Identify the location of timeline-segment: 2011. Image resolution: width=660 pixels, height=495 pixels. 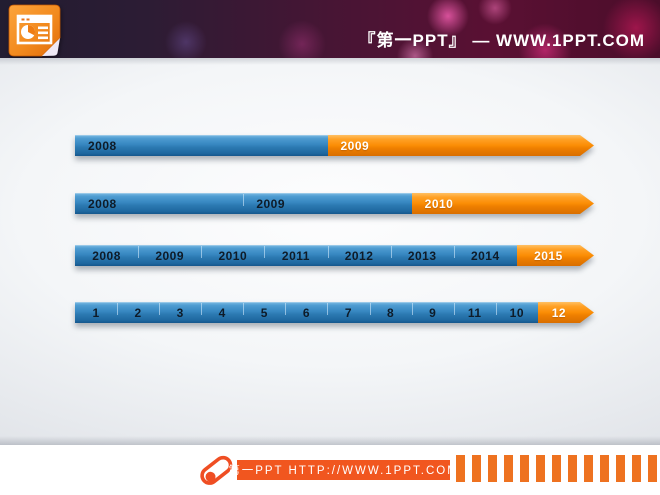
(296, 255).